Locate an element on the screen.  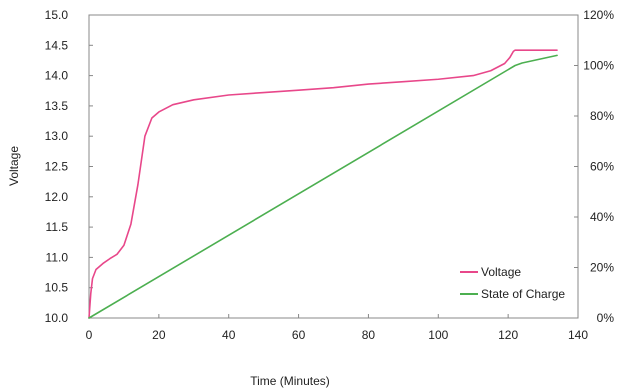
x-tick-label: 20 is located at coordinates (159, 335).